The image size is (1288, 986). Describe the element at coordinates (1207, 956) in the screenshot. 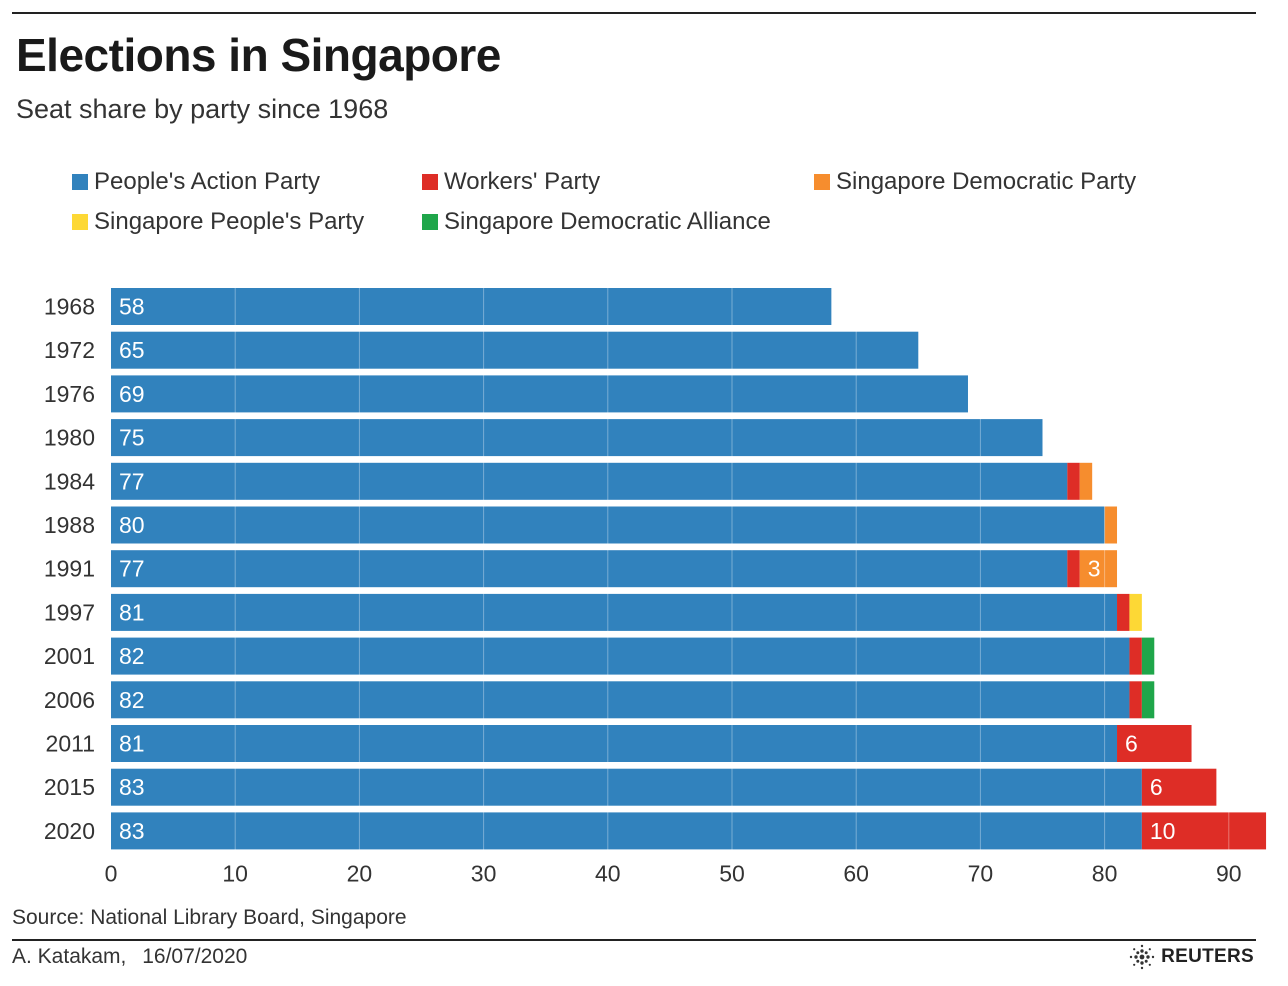

I see `brand-name: REUTERS` at that location.